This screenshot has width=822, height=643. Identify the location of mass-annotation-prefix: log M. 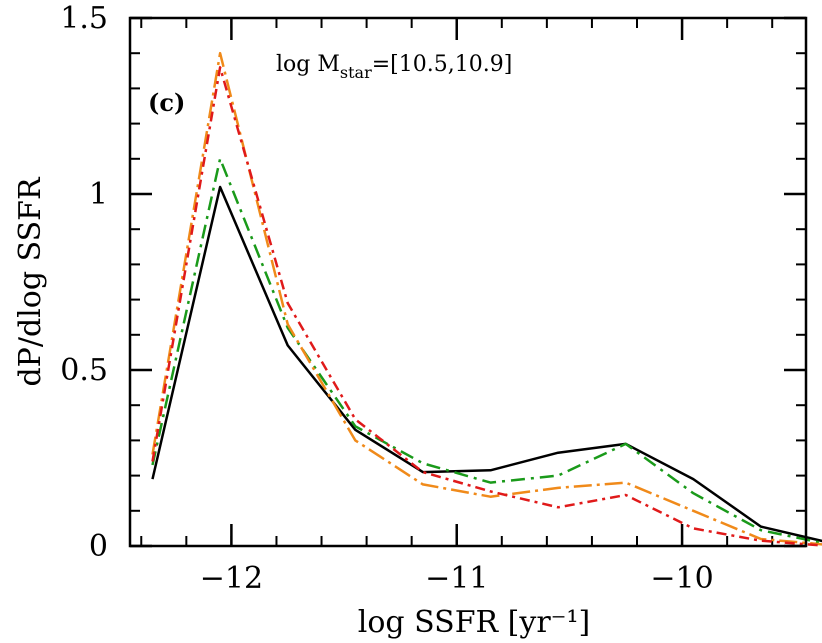
(308, 64).